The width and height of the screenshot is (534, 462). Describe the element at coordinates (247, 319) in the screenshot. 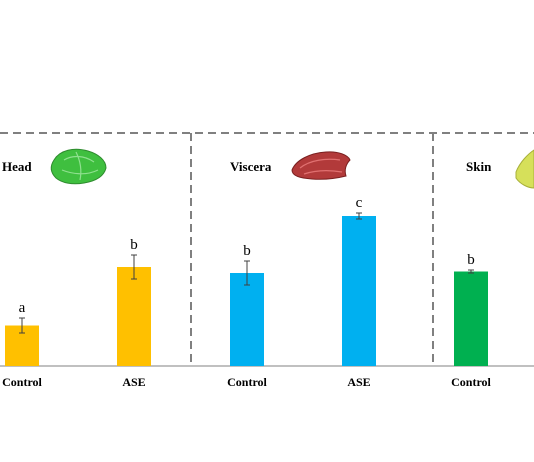

I see `bar-viscera-control` at that location.